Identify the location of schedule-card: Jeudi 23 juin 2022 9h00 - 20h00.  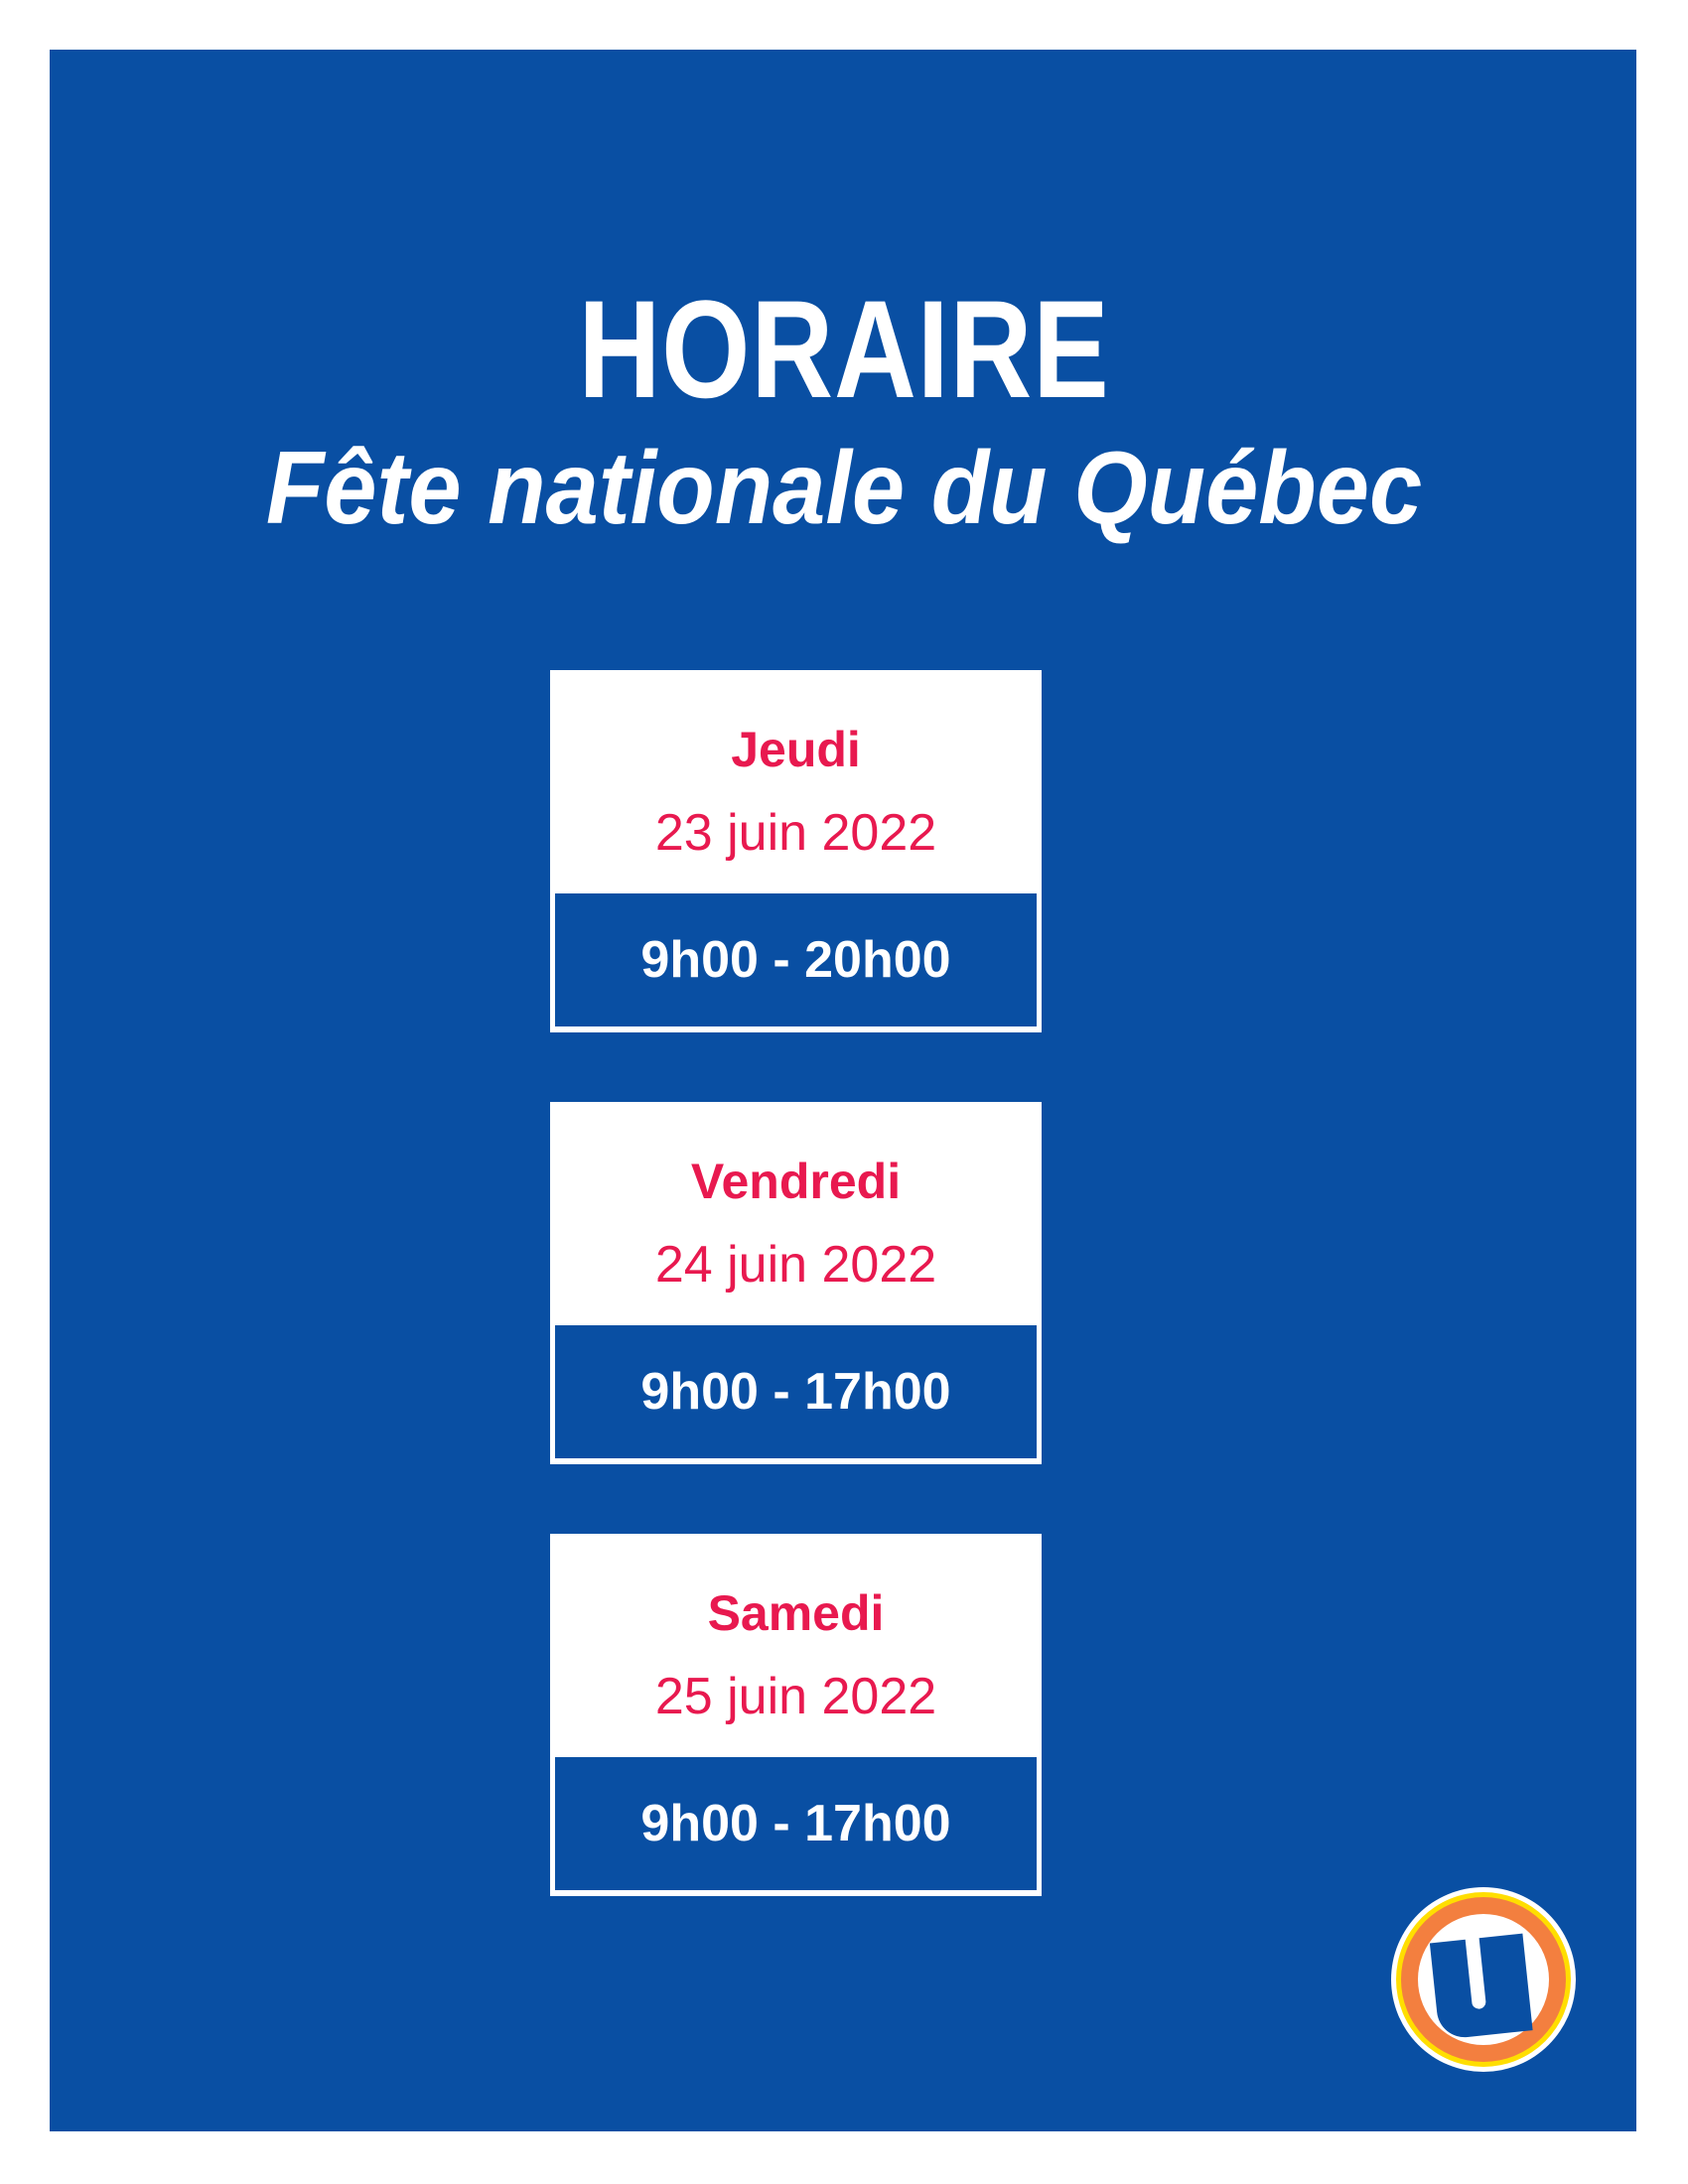
(796, 851).